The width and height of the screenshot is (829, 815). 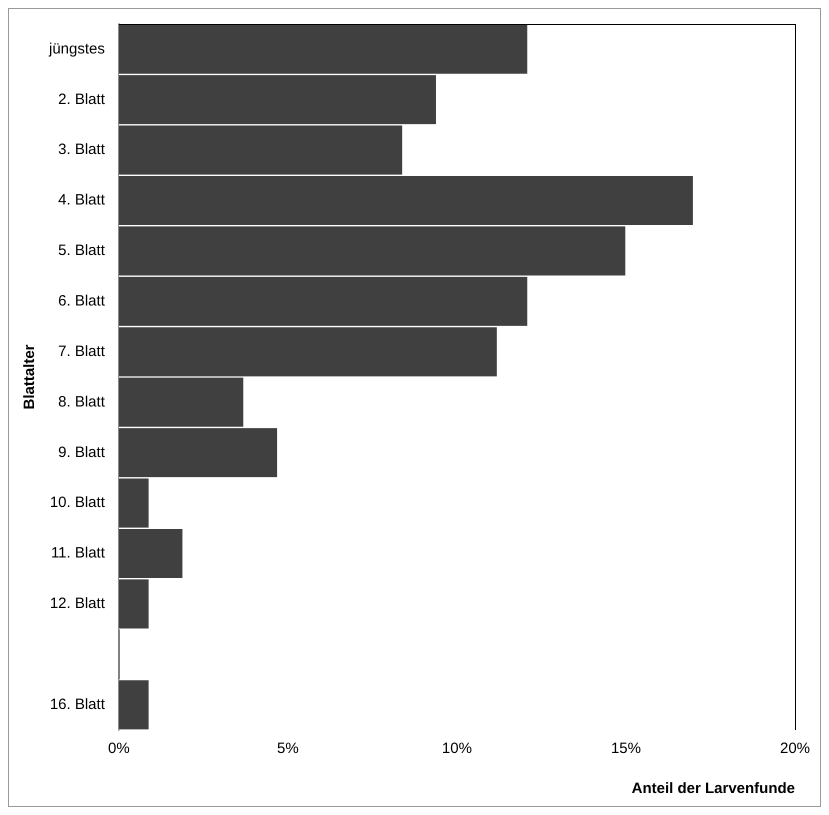 What do you see at coordinates (119, 749) in the screenshot?
I see `x-tick-label: 0%` at bounding box center [119, 749].